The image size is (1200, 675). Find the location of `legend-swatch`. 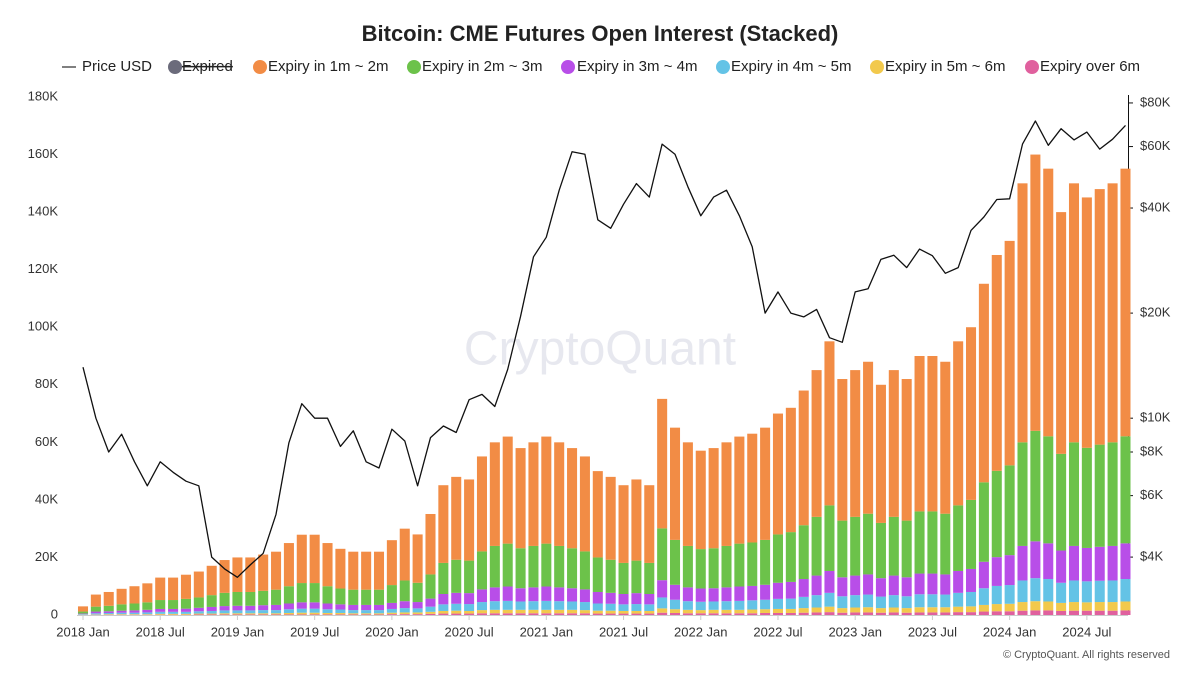

legend-swatch is located at coordinates (1032, 67).